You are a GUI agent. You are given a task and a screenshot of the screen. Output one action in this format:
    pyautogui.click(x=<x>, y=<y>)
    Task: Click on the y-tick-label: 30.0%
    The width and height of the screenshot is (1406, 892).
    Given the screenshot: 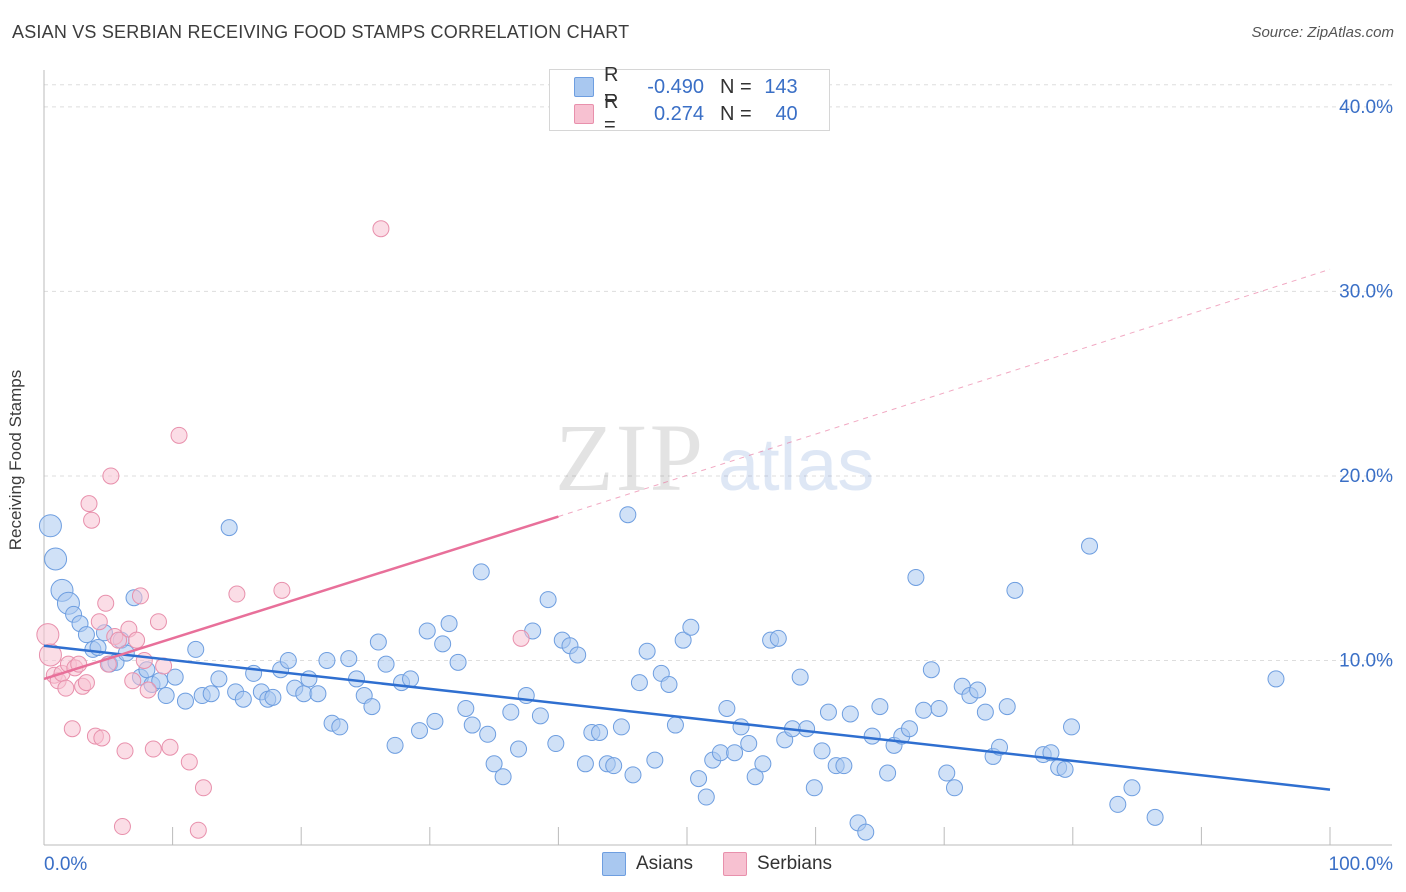 What is the action you would take?
    pyautogui.click(x=1366, y=291)
    